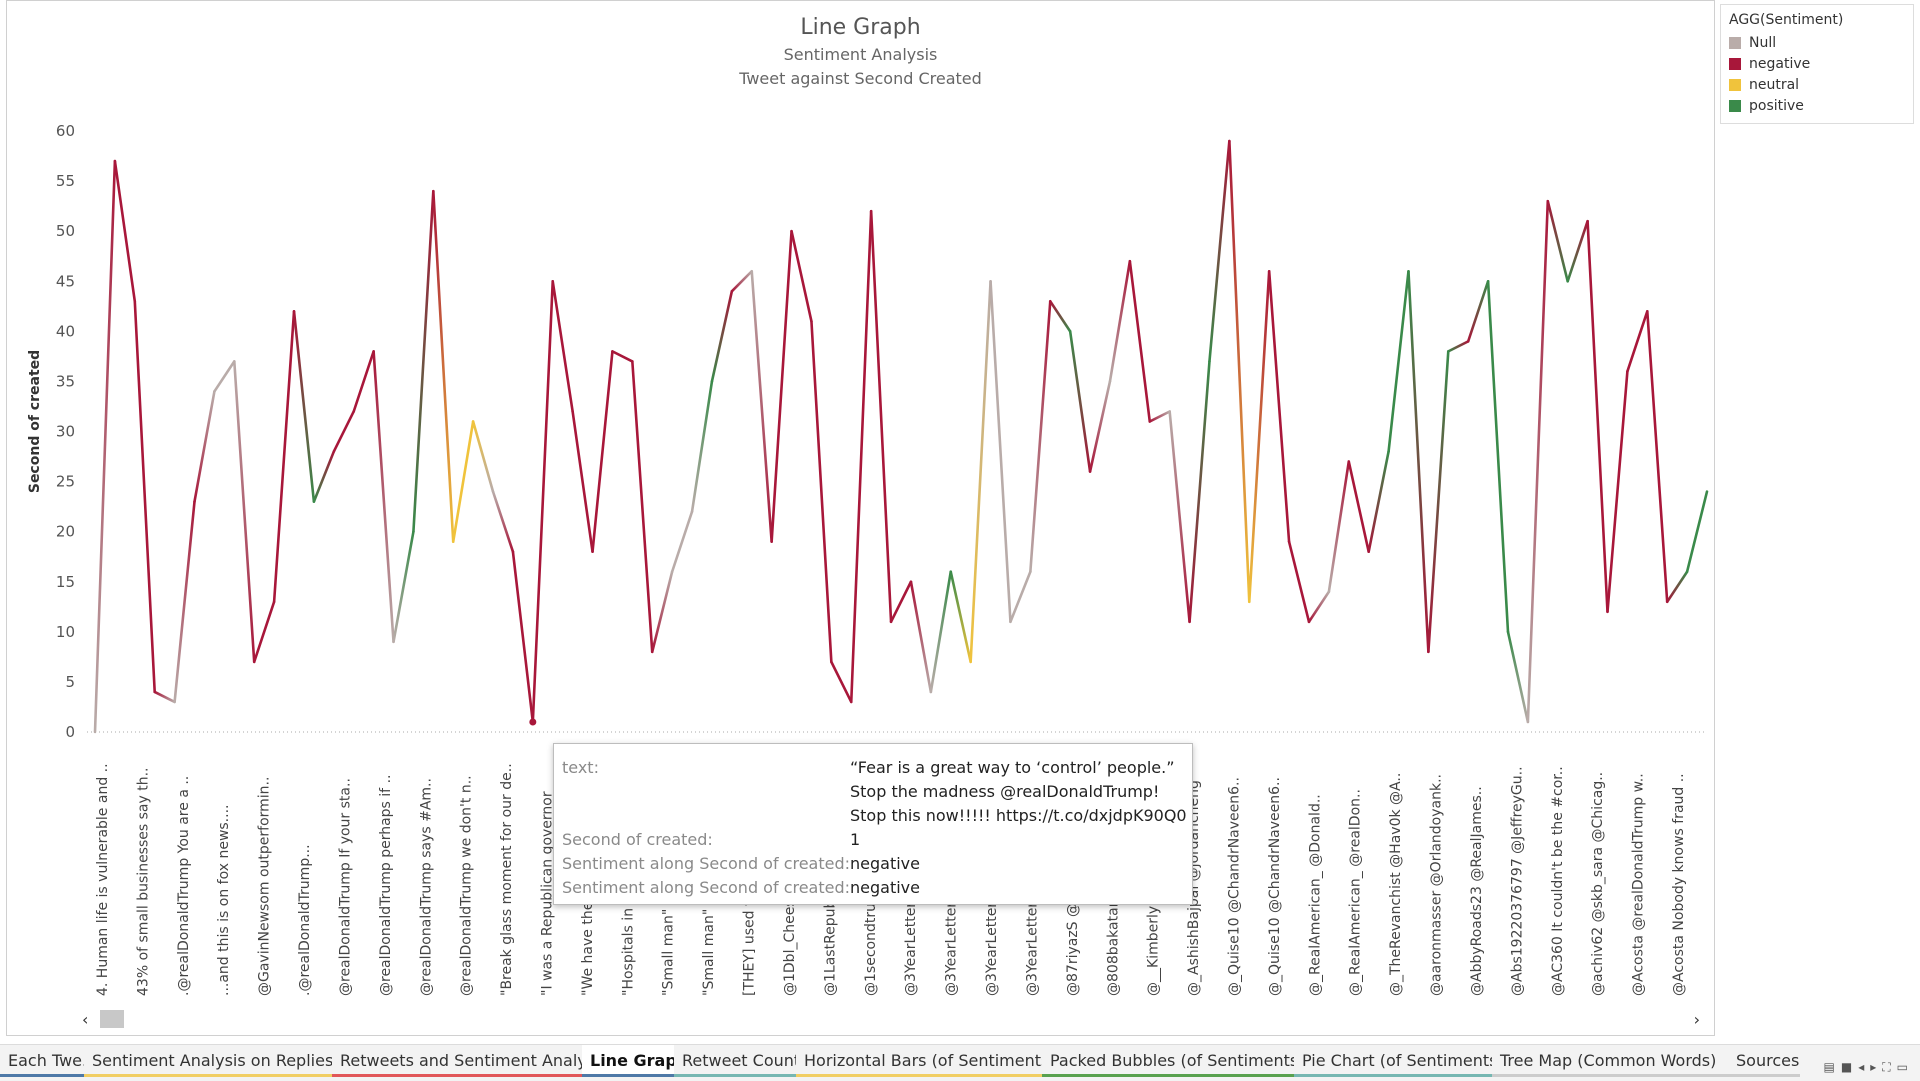  Describe the element at coordinates (65, 582) in the screenshot. I see `y-tick-label: 15` at that location.